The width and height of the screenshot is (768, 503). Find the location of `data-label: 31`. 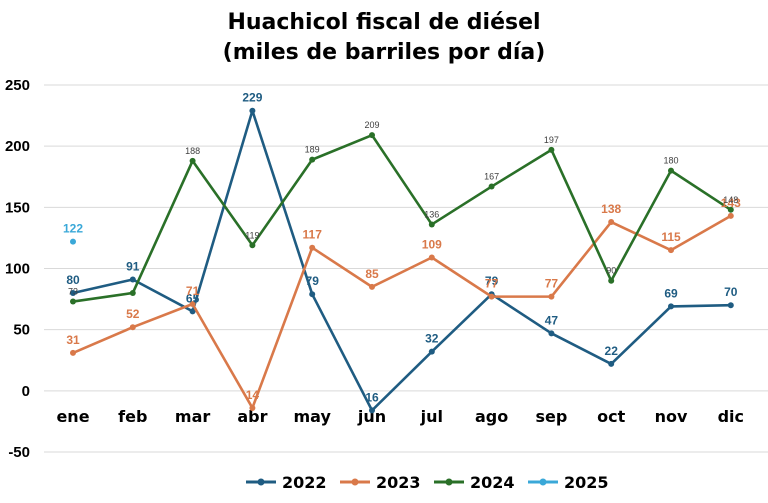

data-label: 31 is located at coordinates (73, 340).